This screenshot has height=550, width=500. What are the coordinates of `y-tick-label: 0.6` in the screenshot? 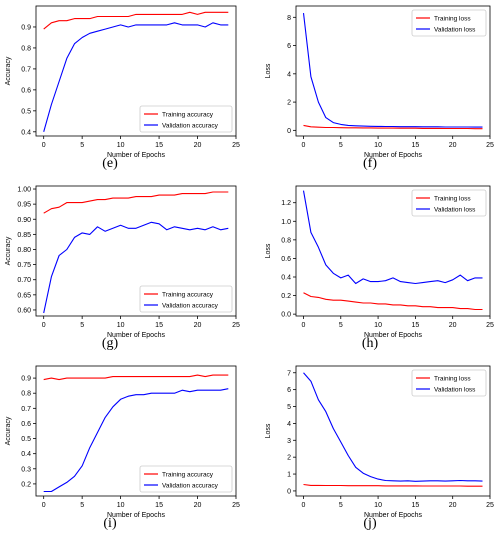 It's located at (26, 90).